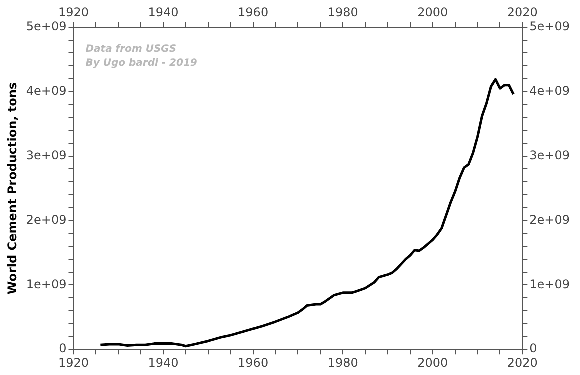 This screenshot has width=580, height=375. What do you see at coordinates (522, 363) in the screenshot?
I see `x-tick-label: 2020` at bounding box center [522, 363].